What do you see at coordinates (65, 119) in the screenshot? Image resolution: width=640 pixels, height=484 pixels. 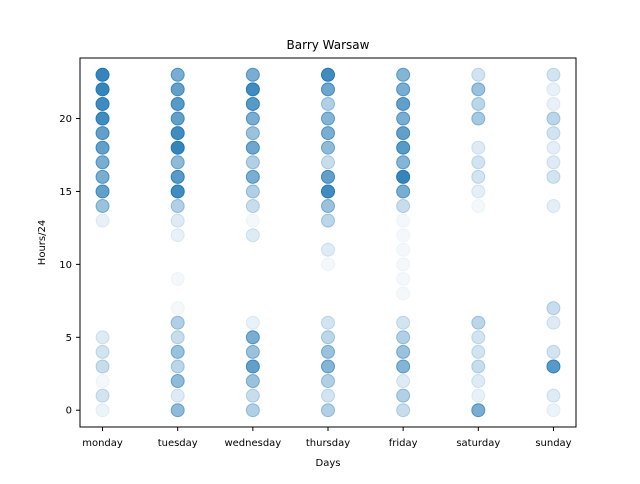 I see `y-tick-label: 20` at bounding box center [65, 119].